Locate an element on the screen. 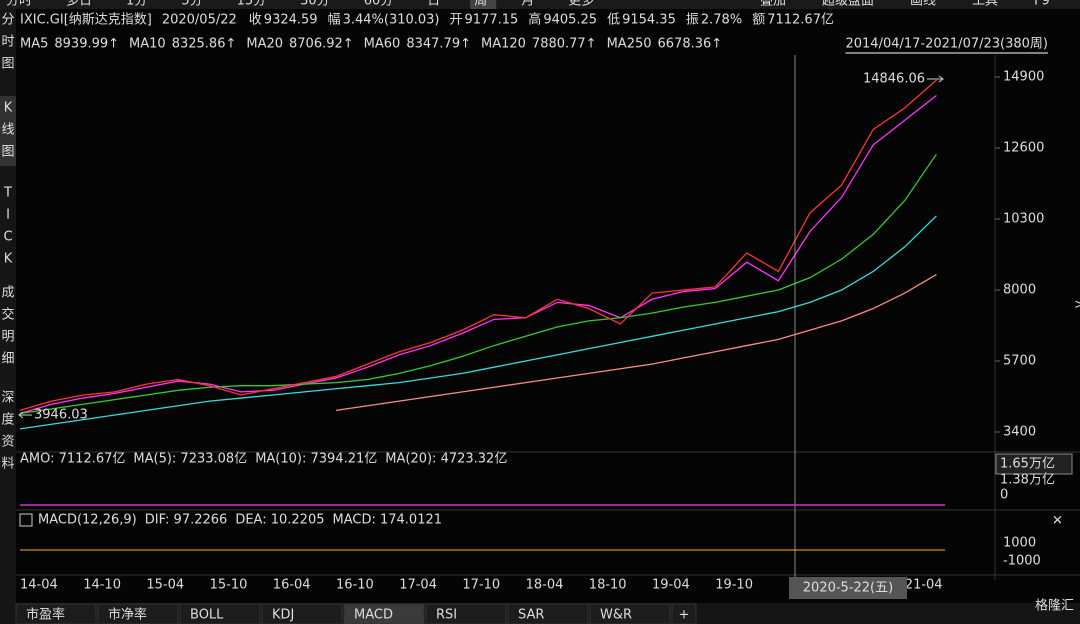 This screenshot has width=1080, height=624. ma-name: MA10 is located at coordinates (147, 44).